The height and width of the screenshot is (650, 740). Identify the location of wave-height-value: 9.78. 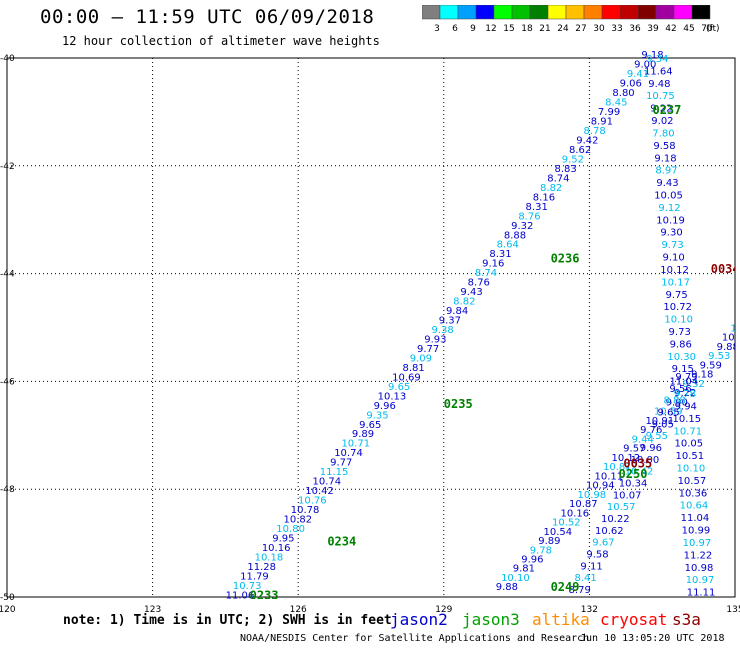
(685, 394).